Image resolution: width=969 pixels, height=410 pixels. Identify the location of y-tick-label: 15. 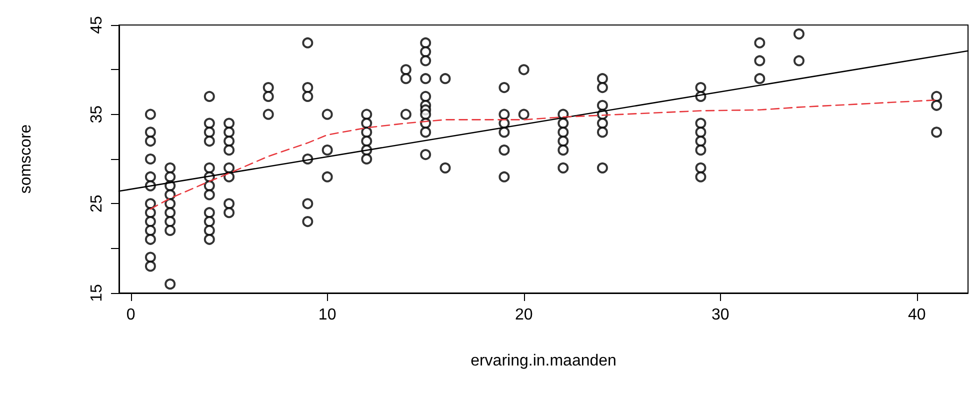
(97, 293).